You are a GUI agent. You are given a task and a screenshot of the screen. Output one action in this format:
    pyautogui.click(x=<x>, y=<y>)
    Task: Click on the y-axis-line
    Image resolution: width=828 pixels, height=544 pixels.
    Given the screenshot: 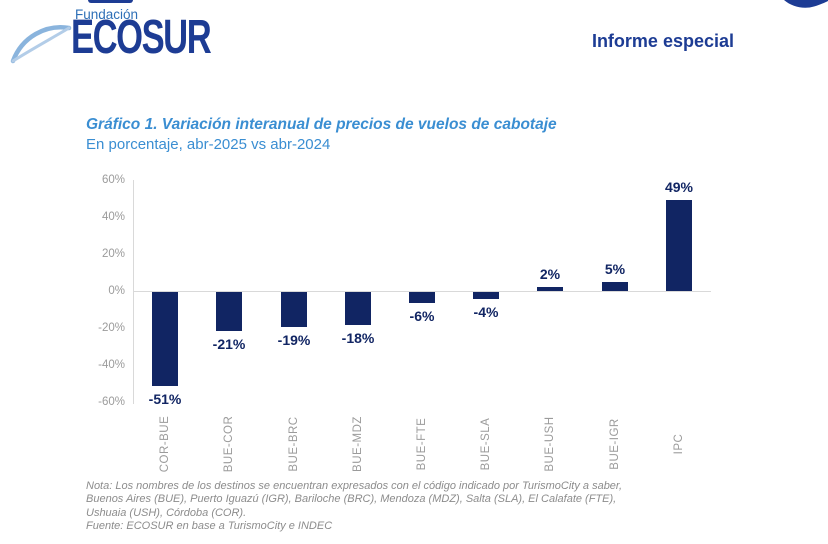 What is the action you would take?
    pyautogui.click(x=133, y=292)
    